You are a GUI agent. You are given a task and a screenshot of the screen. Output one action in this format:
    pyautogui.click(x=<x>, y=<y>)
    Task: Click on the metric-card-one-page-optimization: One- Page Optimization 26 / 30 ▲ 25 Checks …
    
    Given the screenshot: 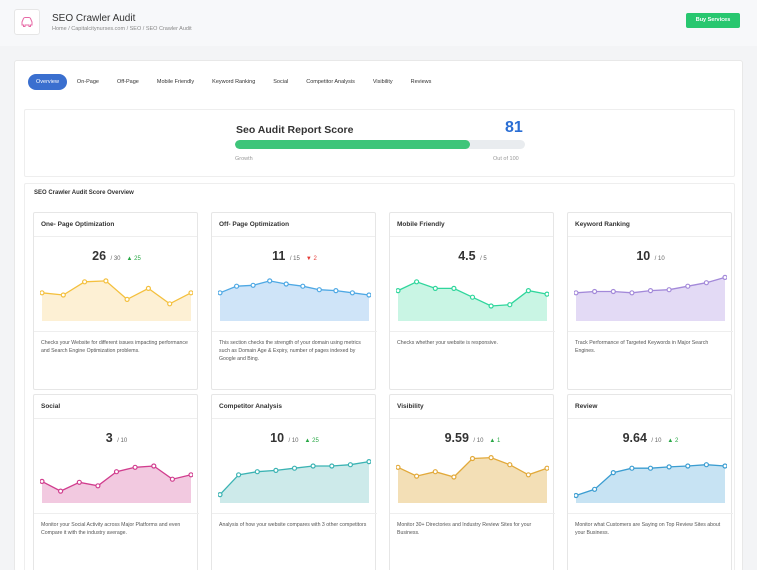 What is the action you would take?
    pyautogui.click(x=116, y=301)
    